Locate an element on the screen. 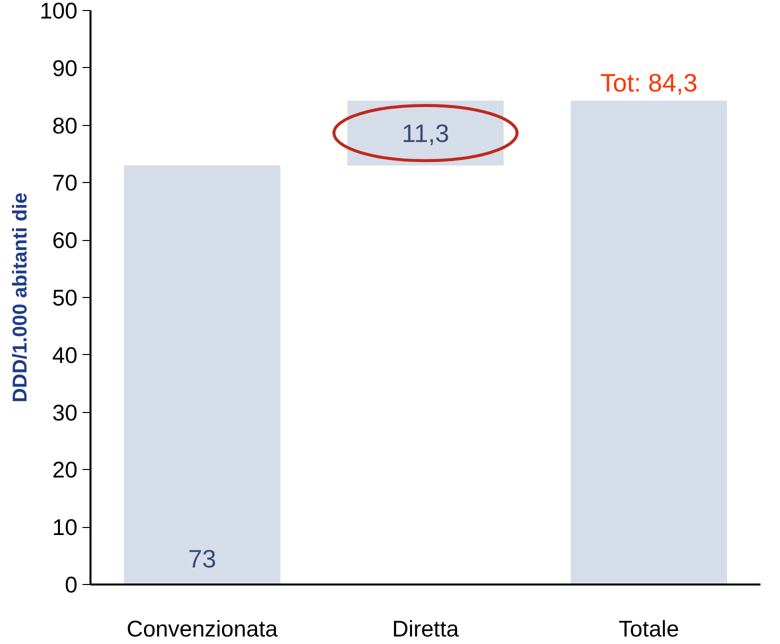 This screenshot has height=644, width=780. y-tick-label: 90 is located at coordinates (65, 67).